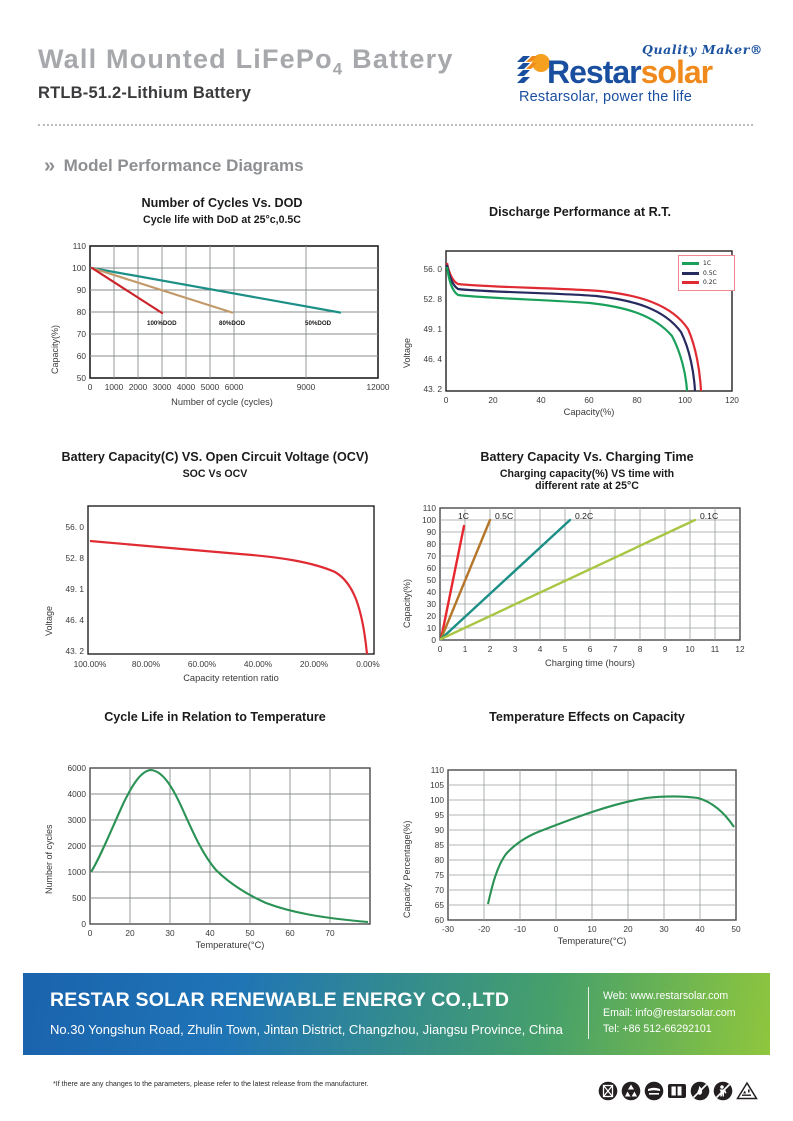  Describe the element at coordinates (439, 875) in the screenshot. I see `y-tick: 75` at that location.